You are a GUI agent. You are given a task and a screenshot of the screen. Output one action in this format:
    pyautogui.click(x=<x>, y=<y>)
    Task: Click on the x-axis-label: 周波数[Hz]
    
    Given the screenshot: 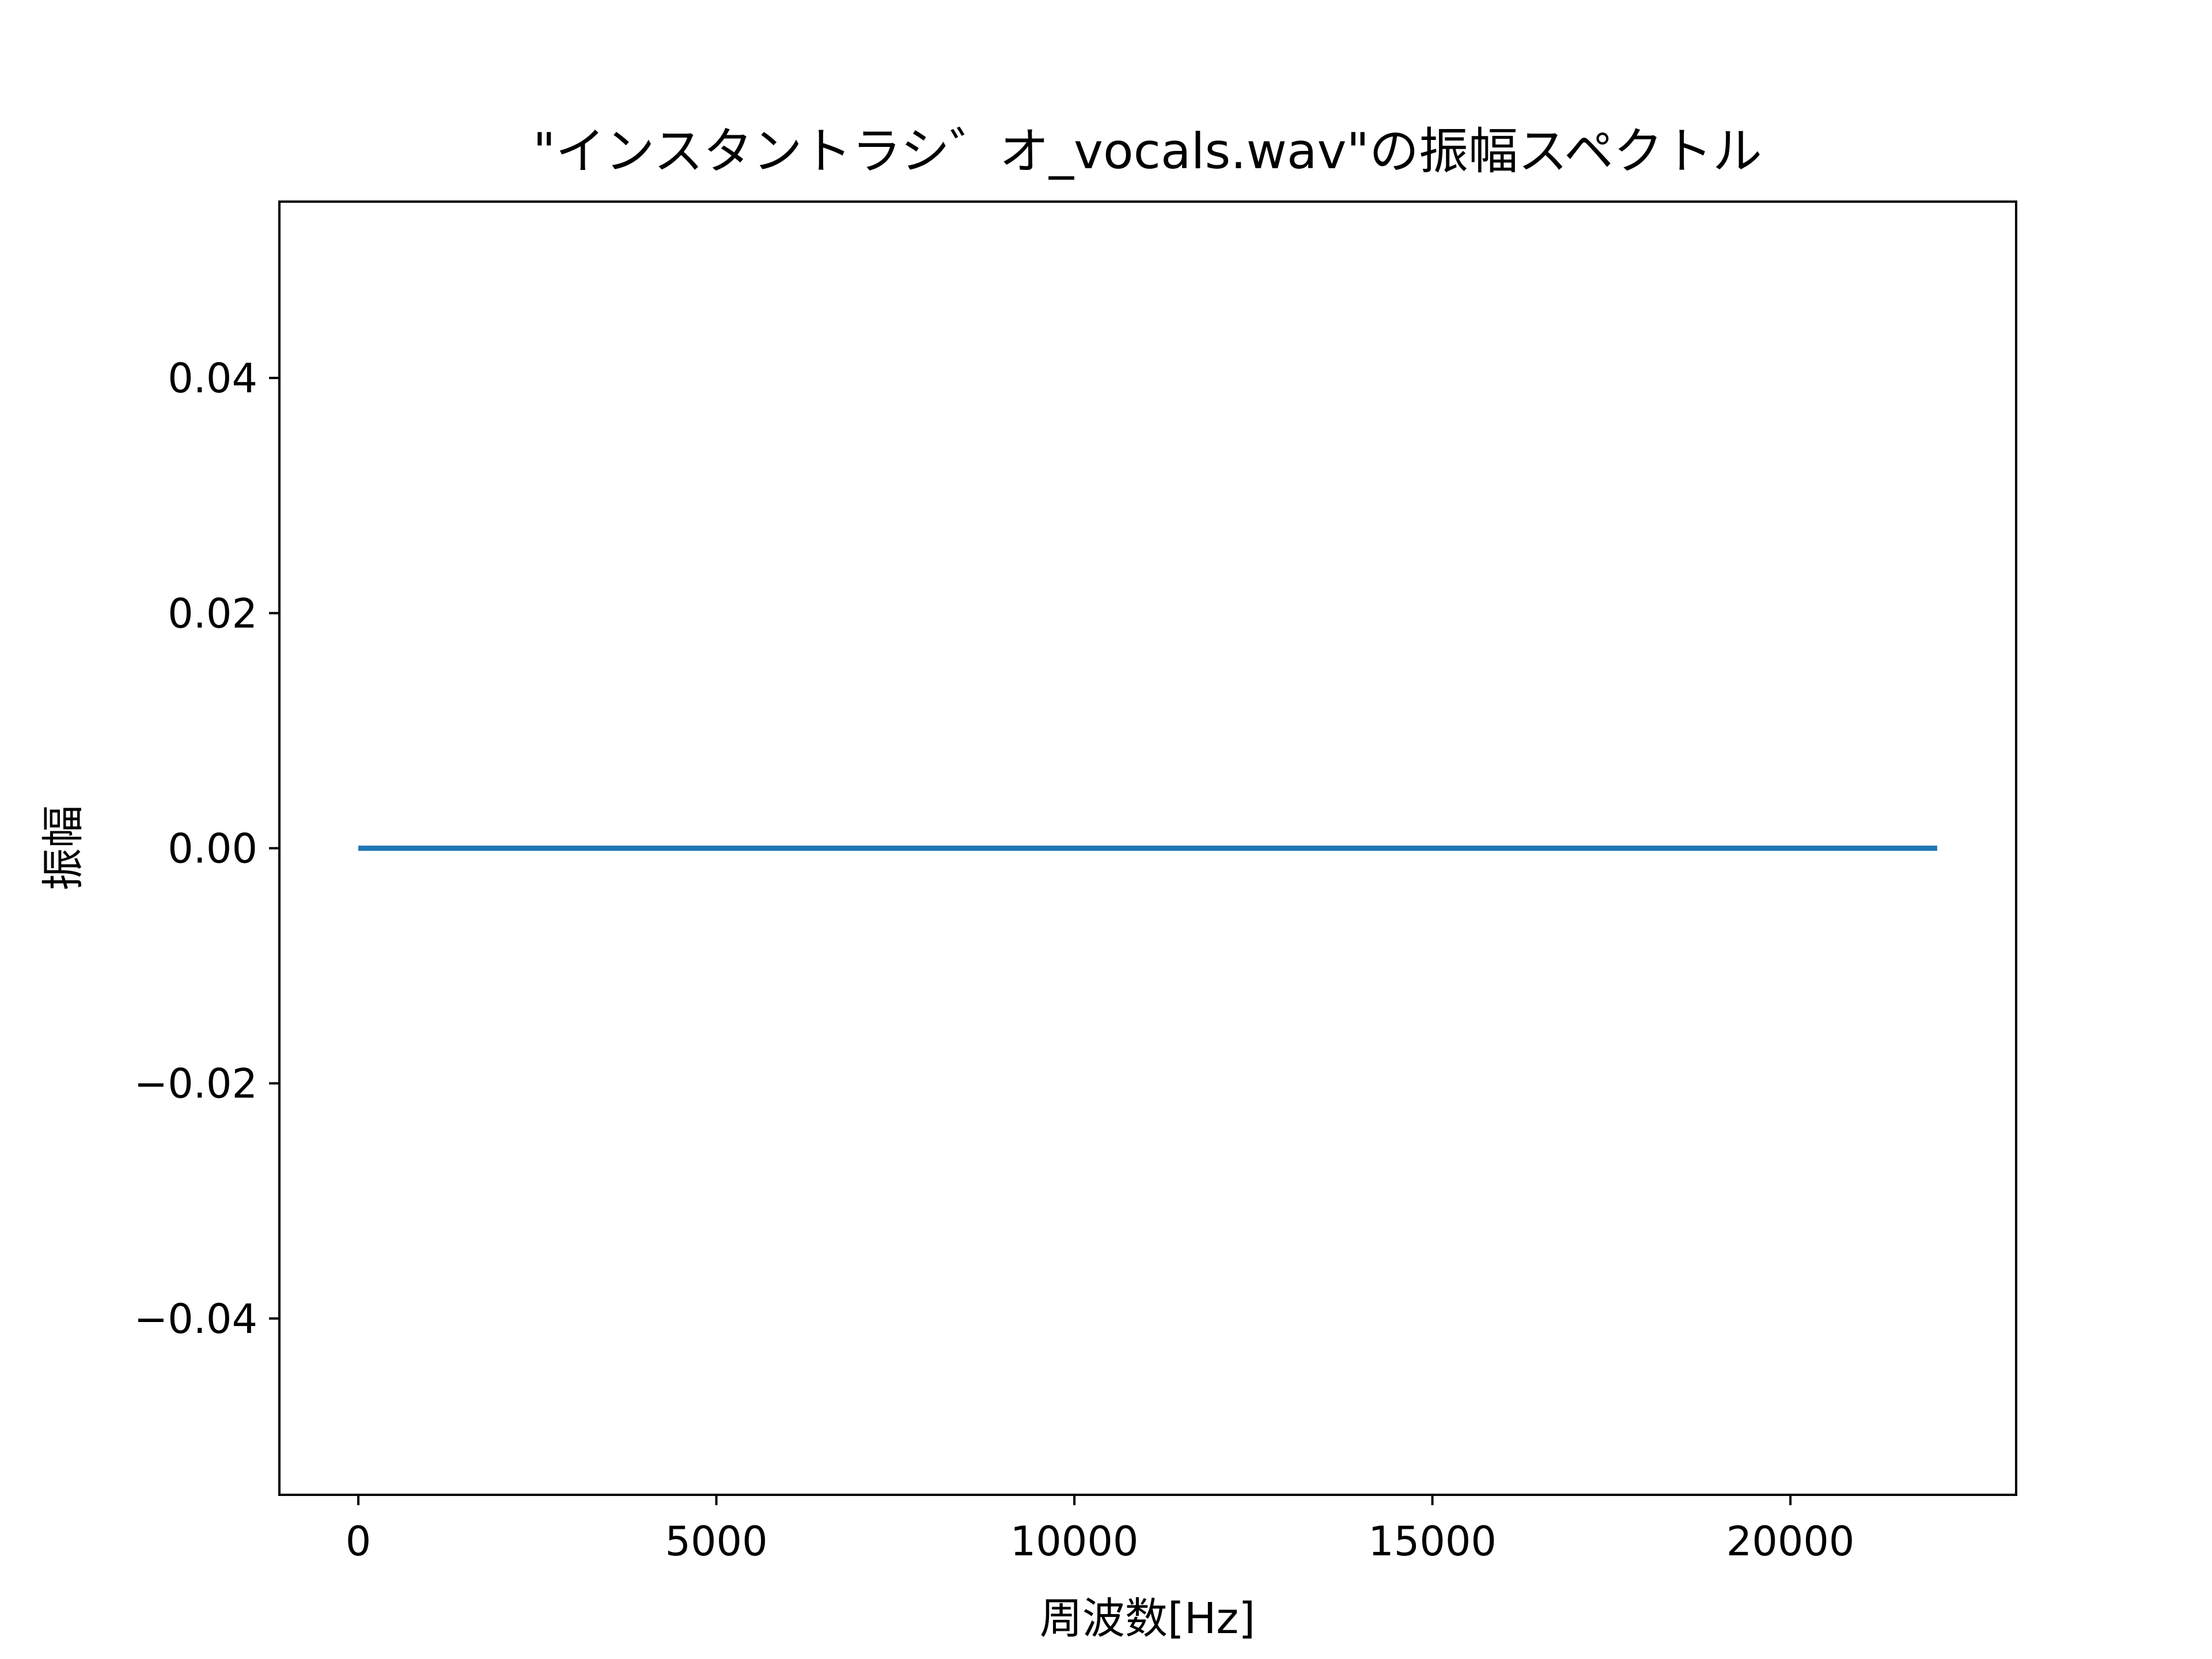 What is the action you would take?
    pyautogui.click(x=1147, y=1618)
    